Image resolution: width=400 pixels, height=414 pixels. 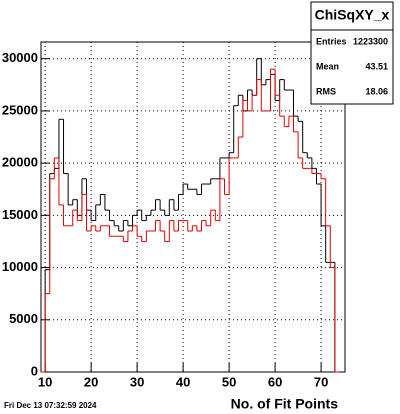 What do you see at coordinates (331, 41) in the screenshot?
I see `stats-label: Entries` at bounding box center [331, 41].